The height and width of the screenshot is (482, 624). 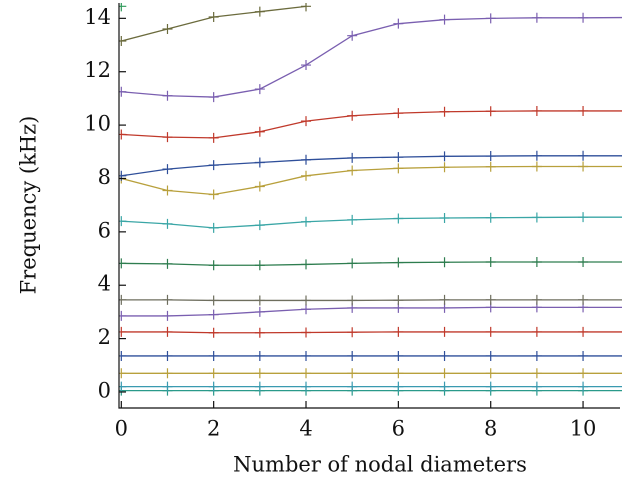 I want to click on y-tick-label: 12, so click(x=97, y=70).